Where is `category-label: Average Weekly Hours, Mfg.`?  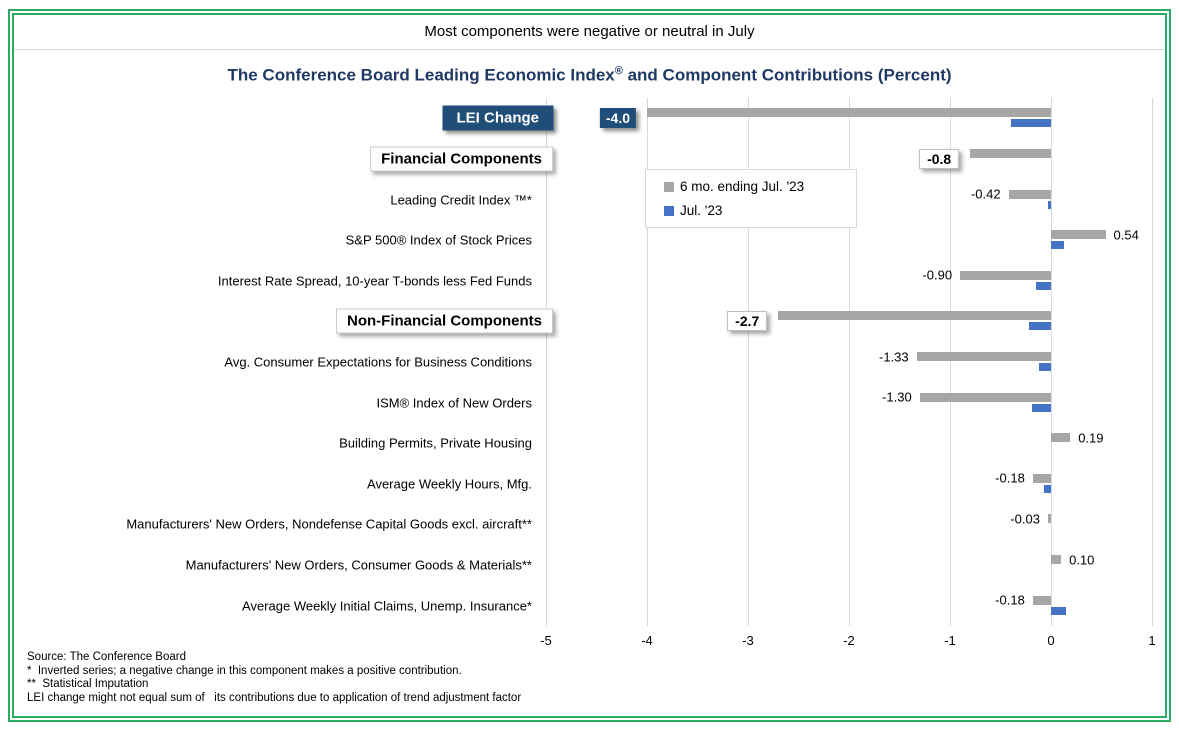
category-label: Average Weekly Hours, Mfg. is located at coordinates (449, 484).